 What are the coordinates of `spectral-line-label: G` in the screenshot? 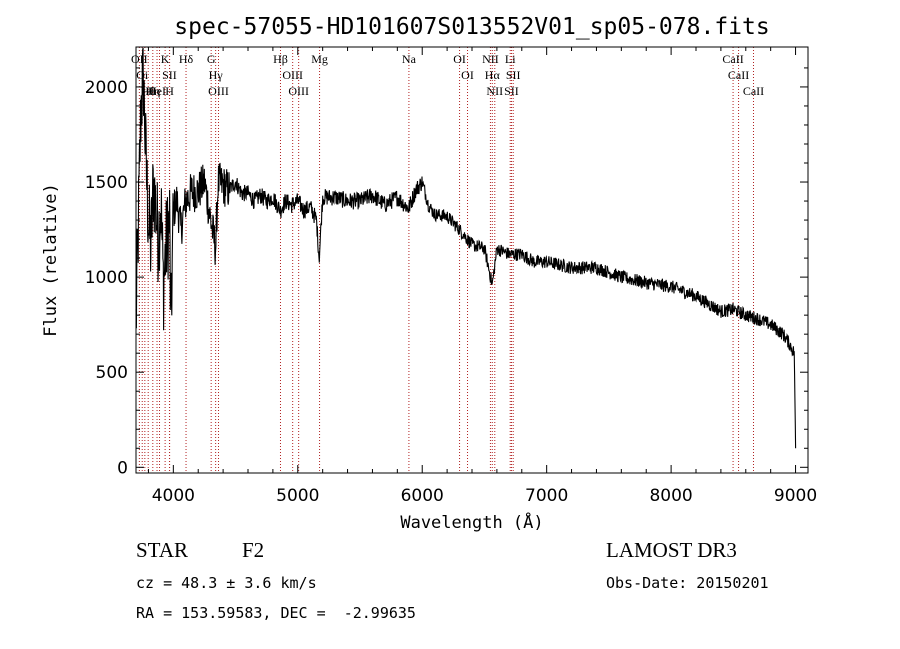 It's located at (211, 59).